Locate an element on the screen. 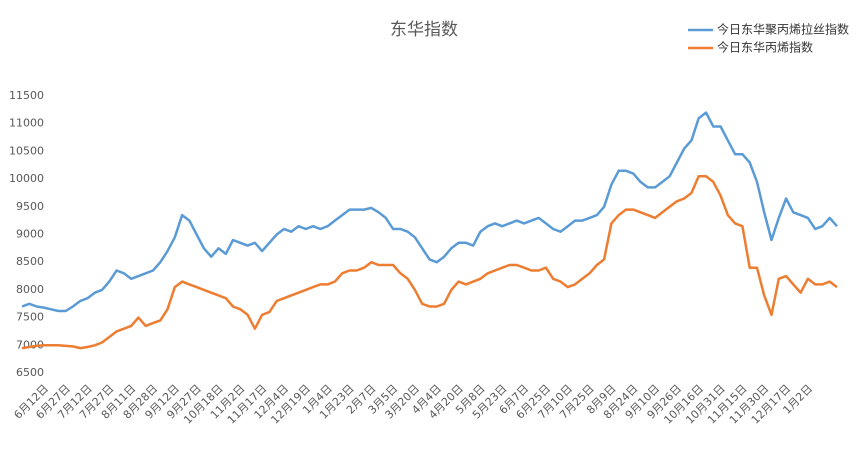  y-tick-label: 6500 is located at coordinates (30, 372).